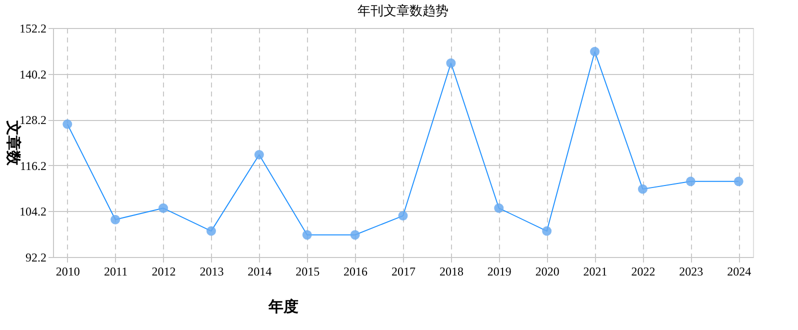 This screenshot has height=330, width=798. I want to click on x-tick-label: 2011, so click(116, 271).